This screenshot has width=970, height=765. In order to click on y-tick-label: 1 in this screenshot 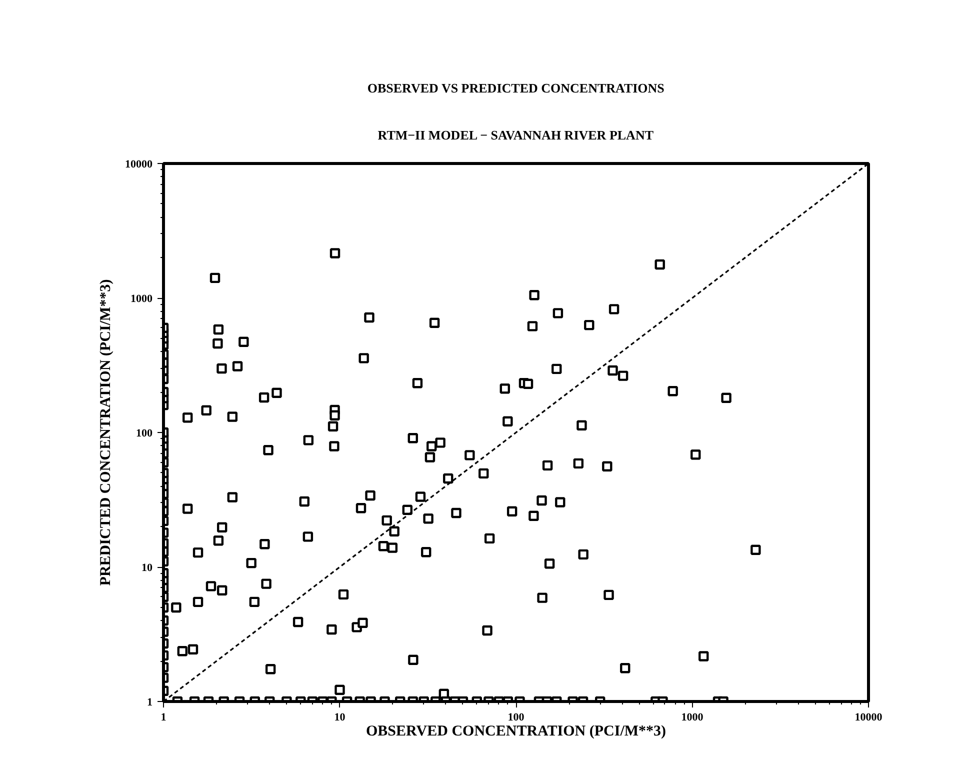, I will do `click(149, 702)`.